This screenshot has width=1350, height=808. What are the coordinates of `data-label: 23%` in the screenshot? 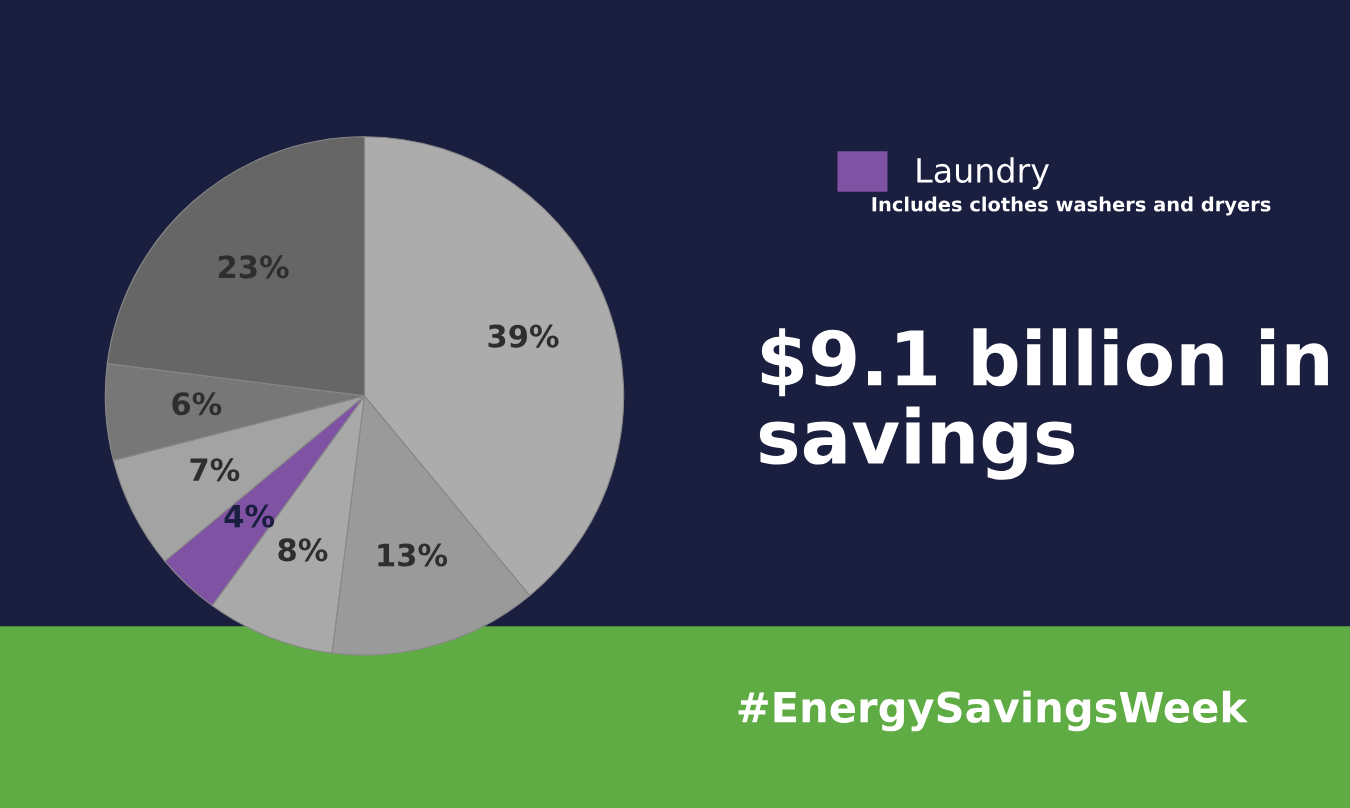 It's located at (253, 267).